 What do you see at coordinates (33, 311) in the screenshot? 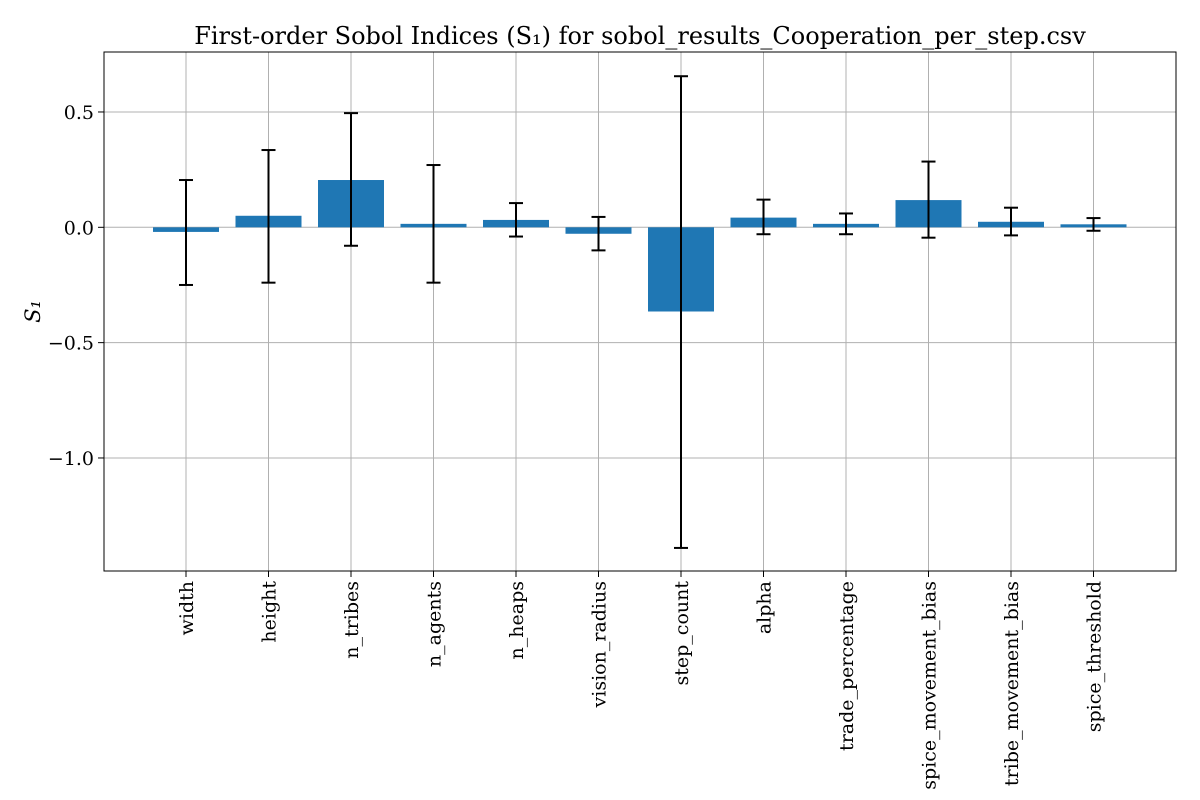
I see `y-axis-label: S₁` at bounding box center [33, 311].